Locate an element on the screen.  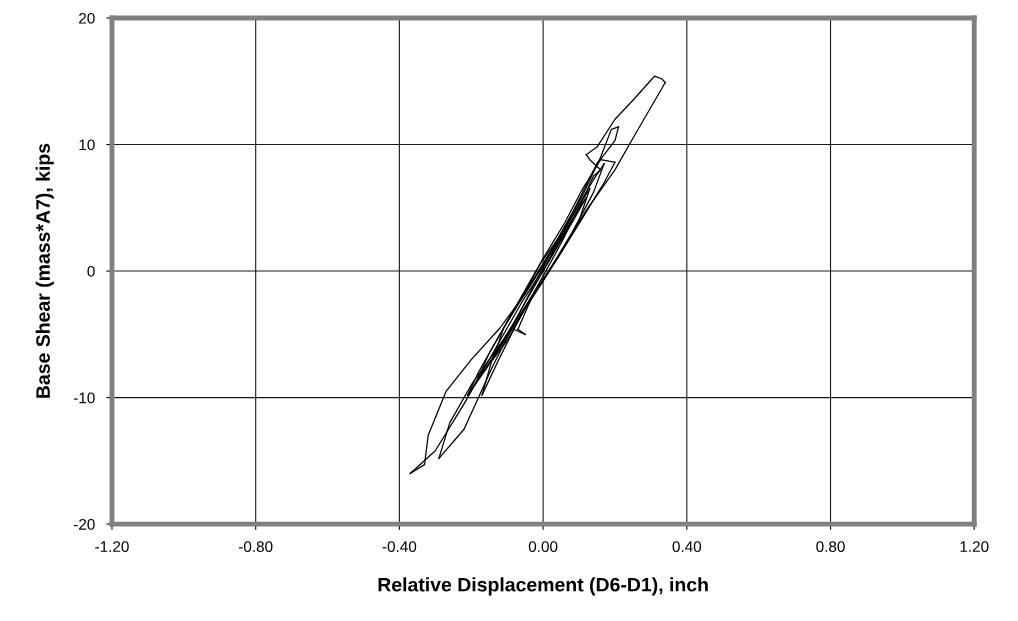
y-tick-label: 10 is located at coordinates (87, 145).